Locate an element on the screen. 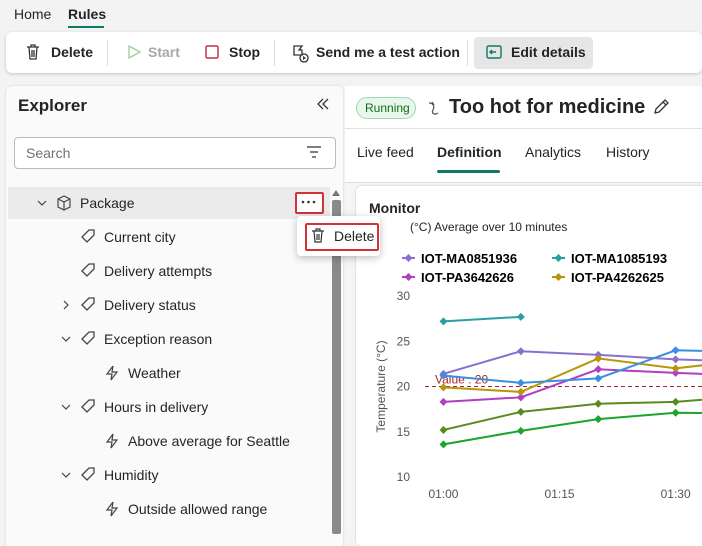  explorer-title: Explorer is located at coordinates (52, 105).